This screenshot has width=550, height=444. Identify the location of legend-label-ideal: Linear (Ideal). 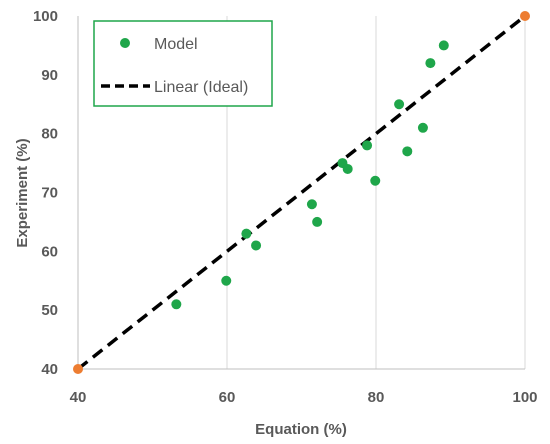
(201, 87).